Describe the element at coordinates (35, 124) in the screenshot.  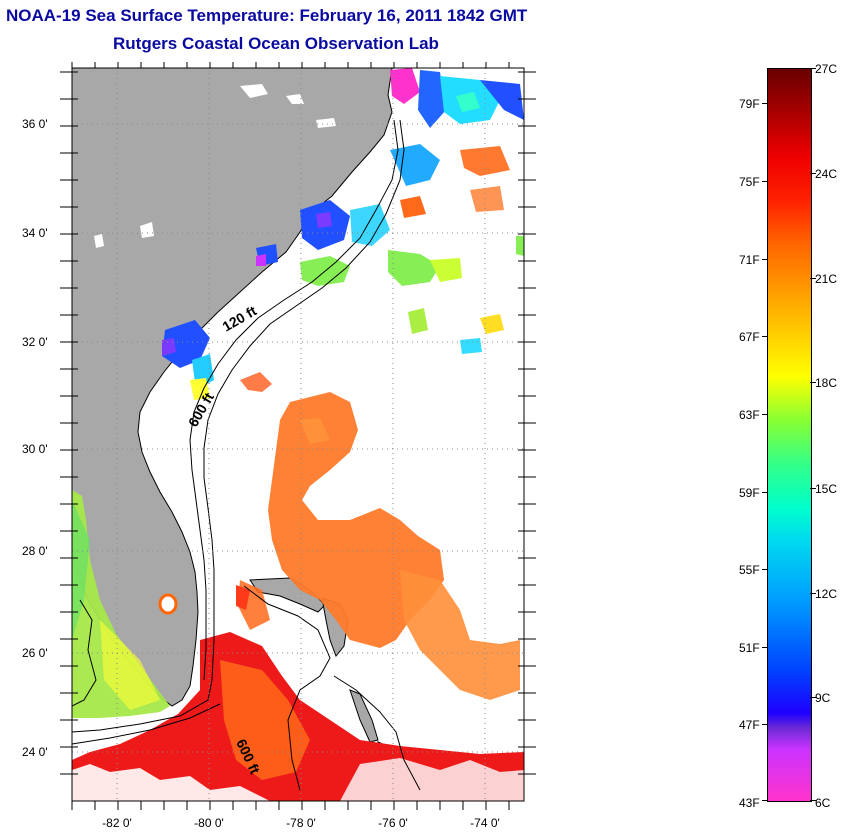
I see `lat-label-36: 36 0'` at that location.